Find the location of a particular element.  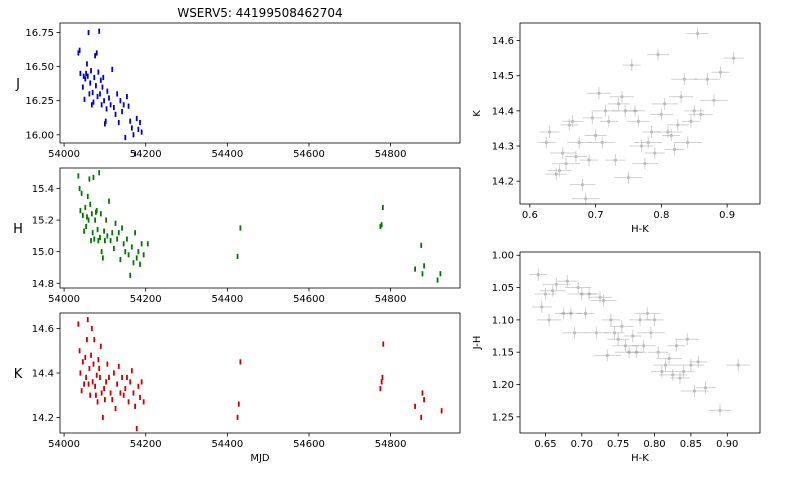

cmd-xtick-label: 0.8 is located at coordinates (661, 215).